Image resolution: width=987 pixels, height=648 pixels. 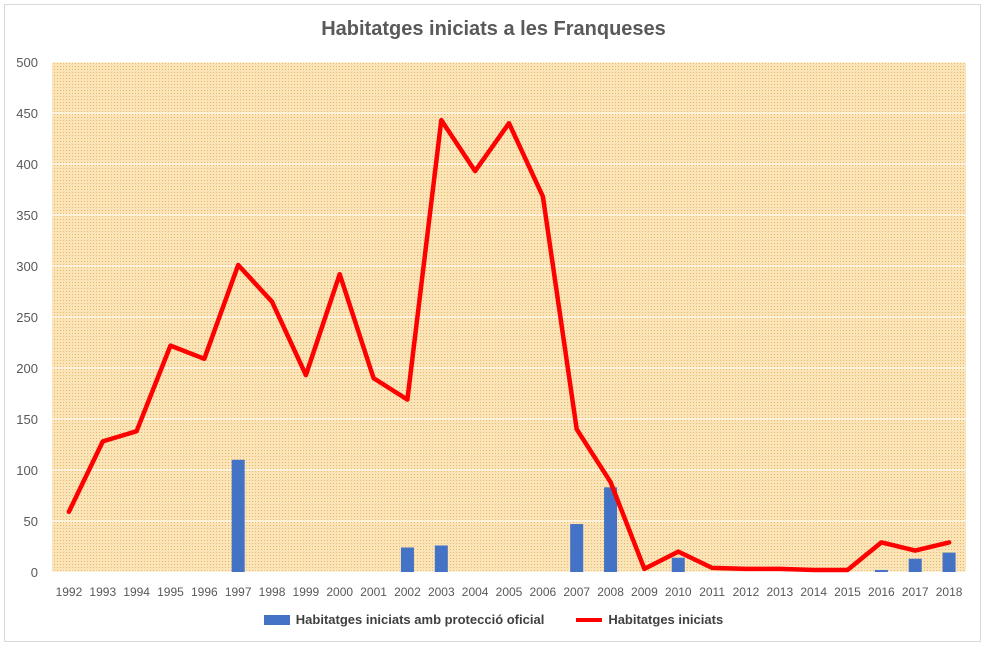 What do you see at coordinates (847, 592) in the screenshot?
I see `x-tick-label: 2015` at bounding box center [847, 592].